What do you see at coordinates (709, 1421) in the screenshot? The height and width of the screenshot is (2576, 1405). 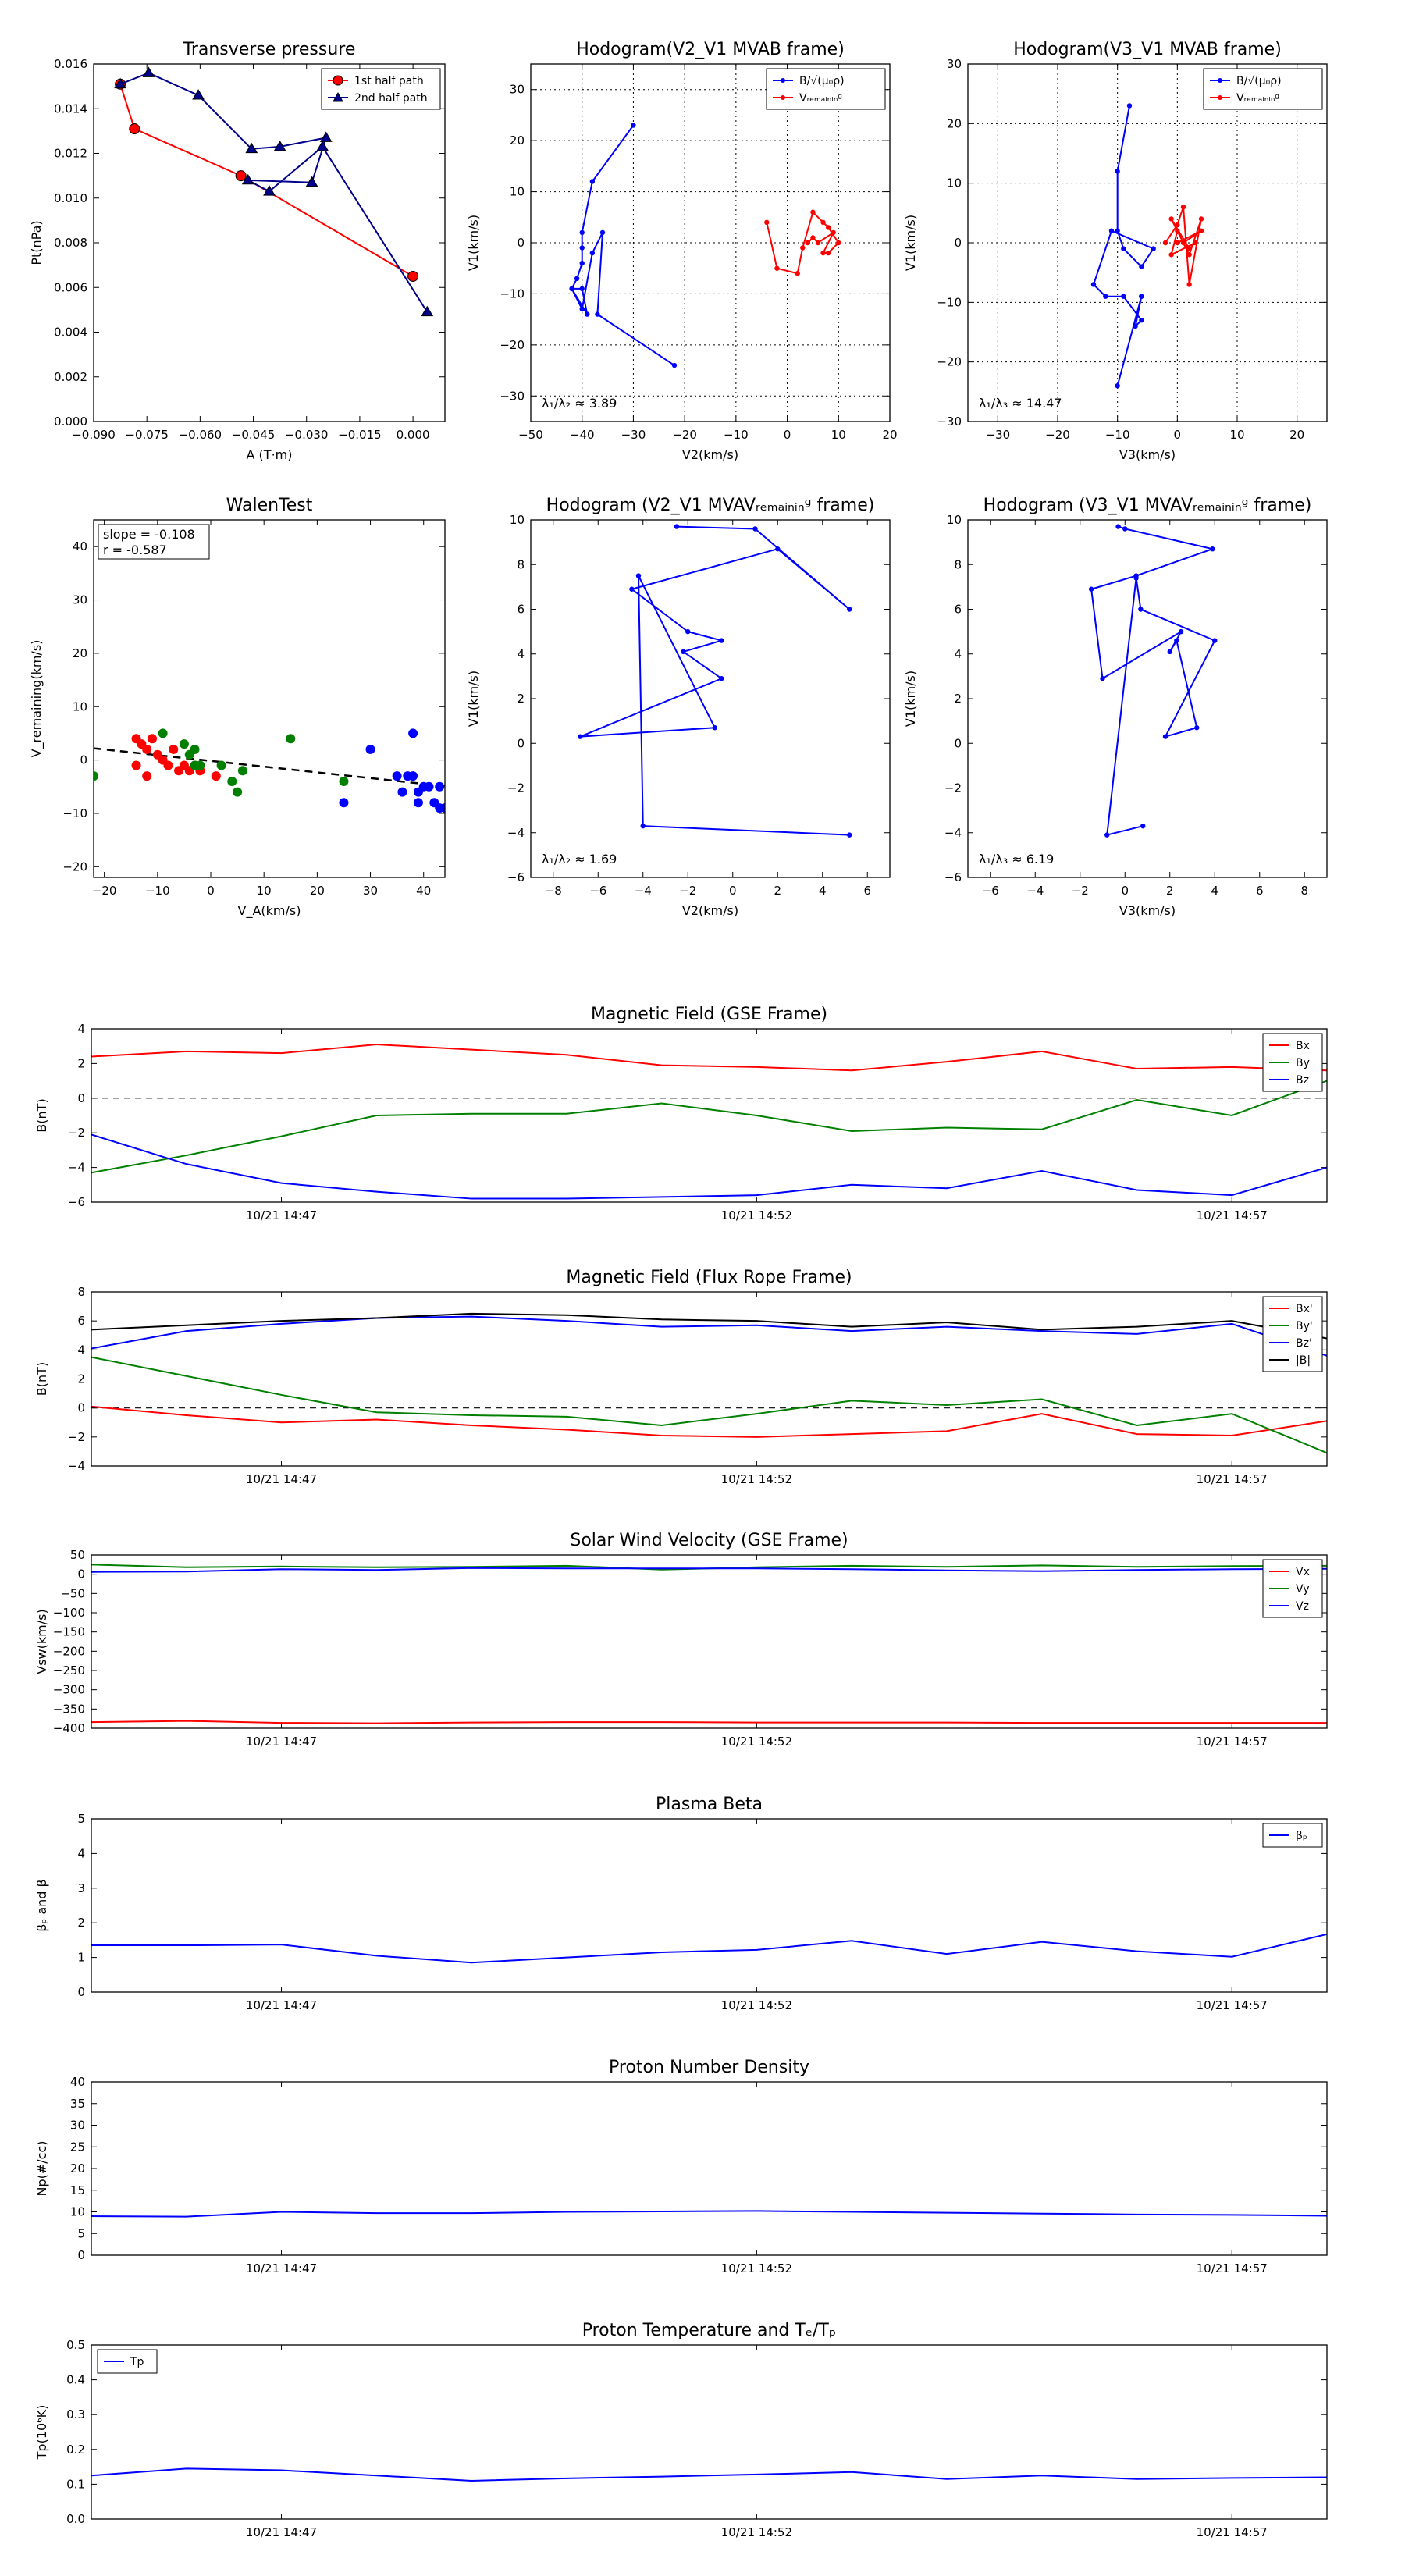 I see `series-line-Bx'` at bounding box center [709, 1421].